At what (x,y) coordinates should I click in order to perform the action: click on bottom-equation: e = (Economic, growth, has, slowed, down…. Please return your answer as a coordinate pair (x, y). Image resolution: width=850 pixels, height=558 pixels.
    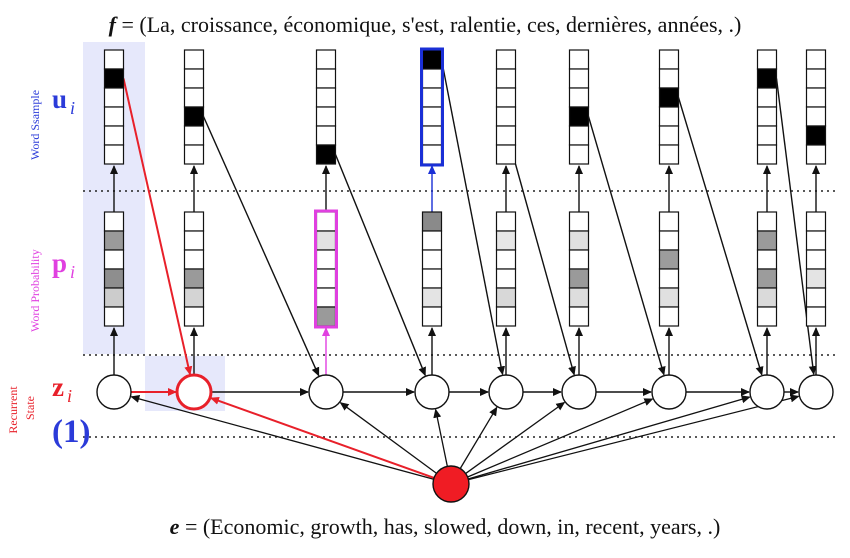
    Looking at the image, I should click on (445, 526).